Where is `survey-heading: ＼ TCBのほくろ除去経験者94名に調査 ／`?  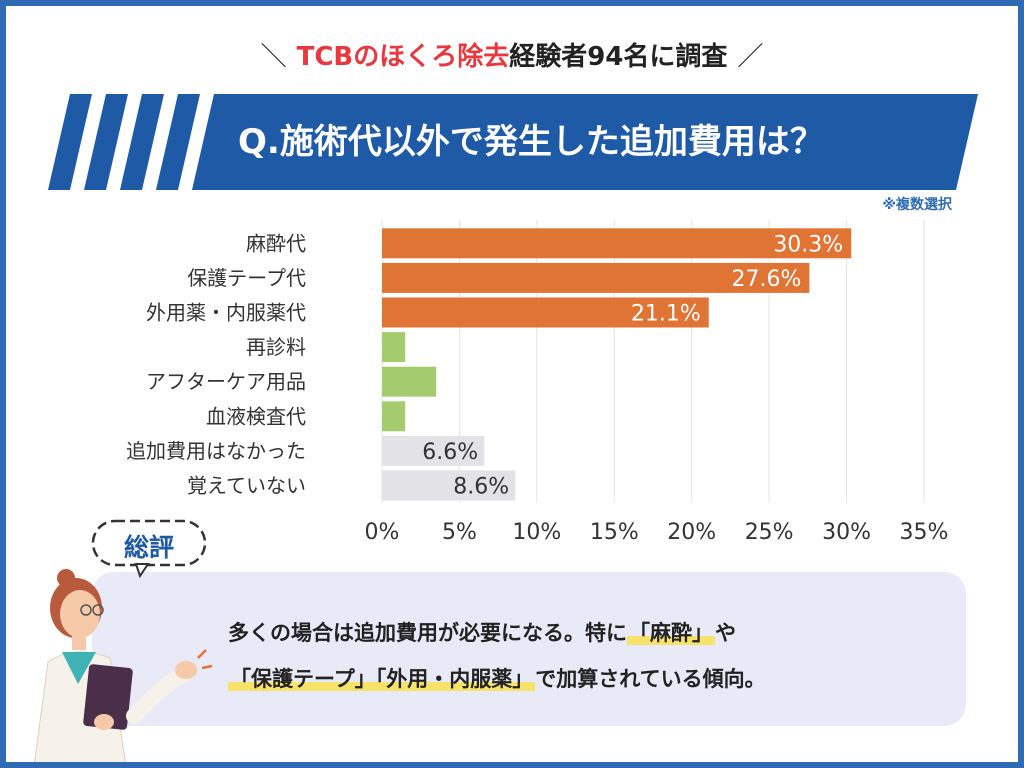 survey-heading: ＼ TCBのほくろ除去経験者94名に調査 ／ is located at coordinates (512, 54).